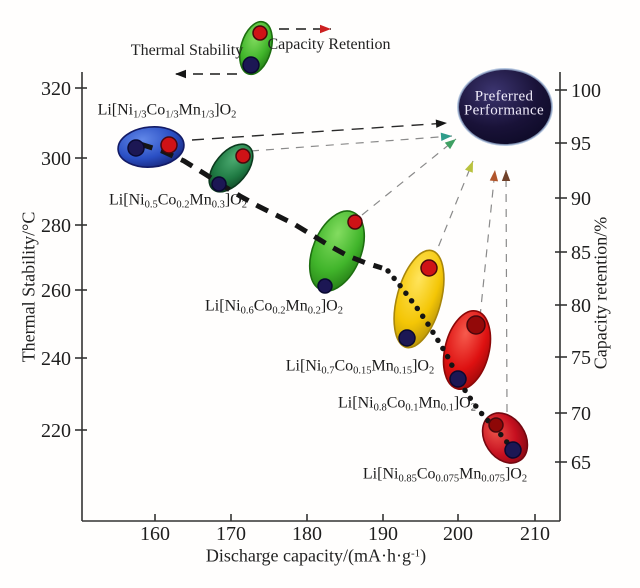 The height and width of the screenshot is (588, 640). Describe the element at coordinates (325, 29) in the screenshot. I see `legend-capacity-arrow-head` at that location.